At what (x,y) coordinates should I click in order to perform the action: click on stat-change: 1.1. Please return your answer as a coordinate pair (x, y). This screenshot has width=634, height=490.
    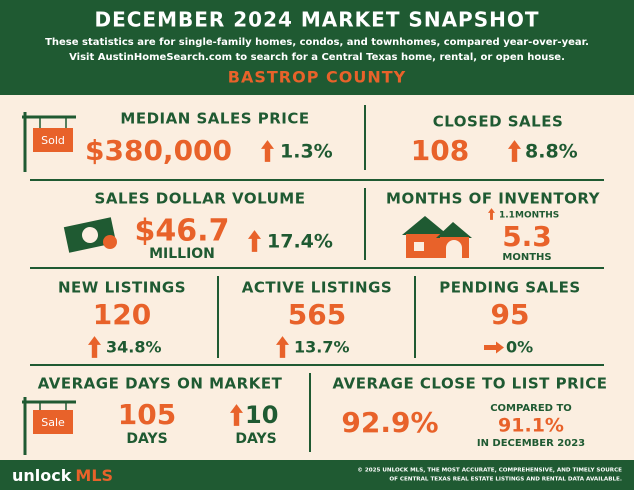
    Looking at the image, I should click on (507, 216).